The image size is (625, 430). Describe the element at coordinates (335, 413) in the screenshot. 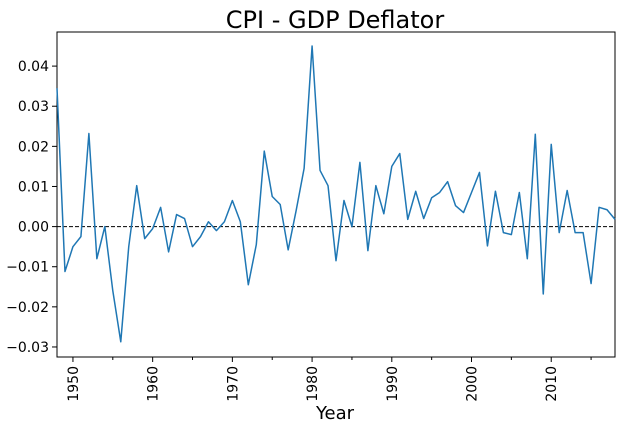

I see `x-axis-label: Year` at that location.